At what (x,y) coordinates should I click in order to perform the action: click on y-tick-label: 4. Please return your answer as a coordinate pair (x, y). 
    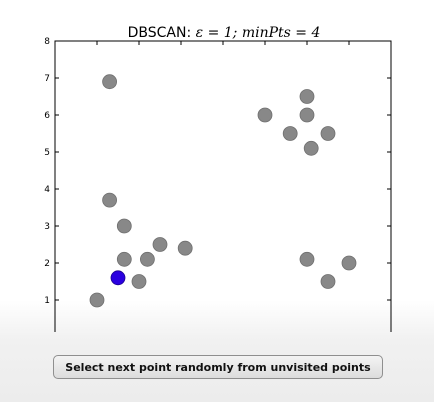
    Looking at the image, I should click on (47, 190).